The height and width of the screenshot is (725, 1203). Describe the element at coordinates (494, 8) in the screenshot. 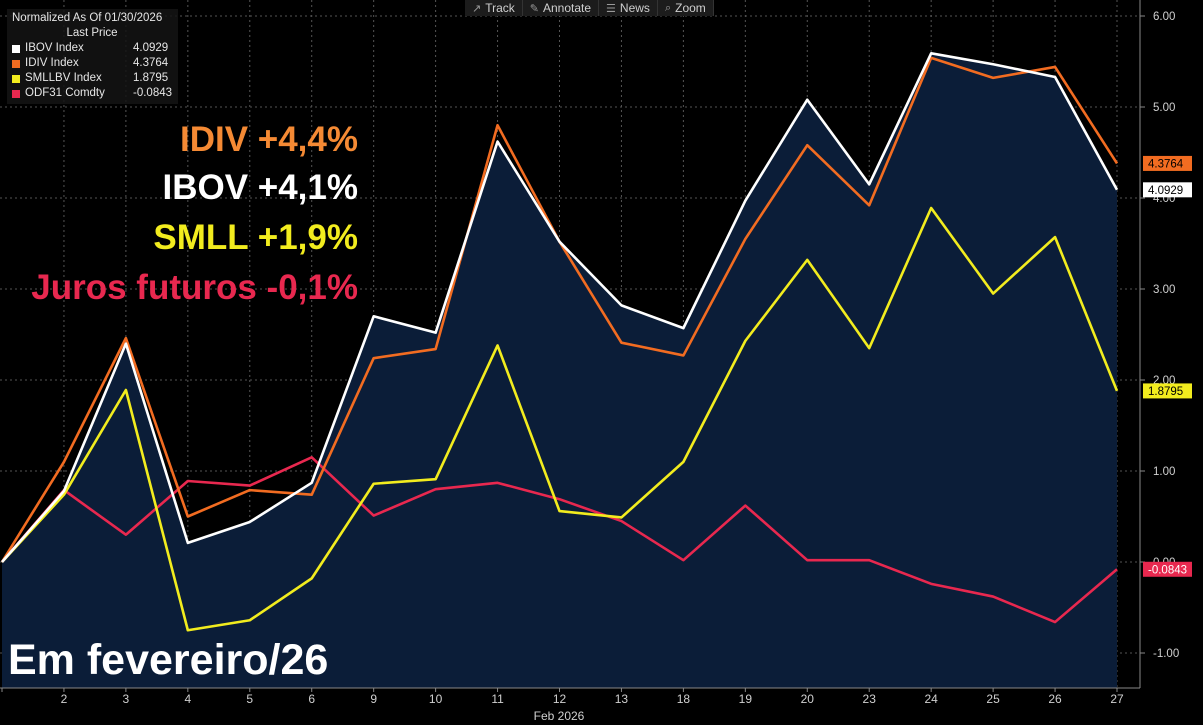

I see `track-button: ↗ Track` at that location.